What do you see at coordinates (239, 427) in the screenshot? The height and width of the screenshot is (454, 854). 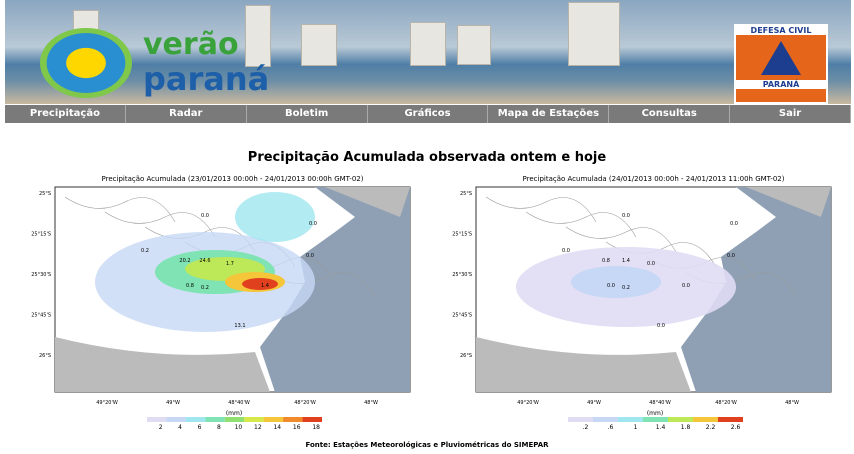 I see `scale-label: 10` at bounding box center [239, 427].